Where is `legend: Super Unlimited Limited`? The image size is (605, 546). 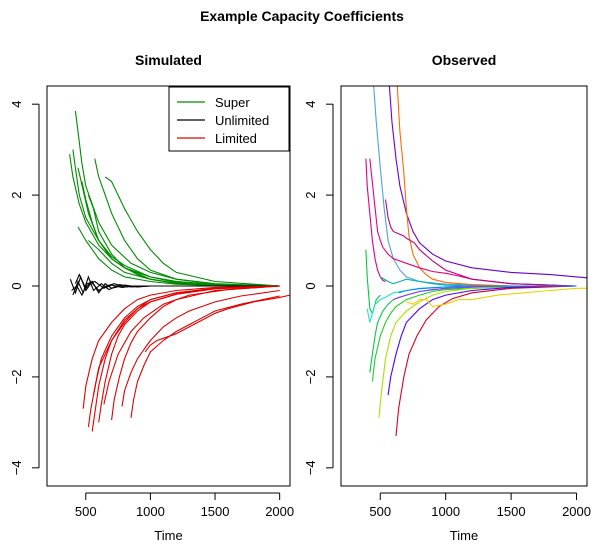 legend: Super Unlimited Limited is located at coordinates (229, 119).